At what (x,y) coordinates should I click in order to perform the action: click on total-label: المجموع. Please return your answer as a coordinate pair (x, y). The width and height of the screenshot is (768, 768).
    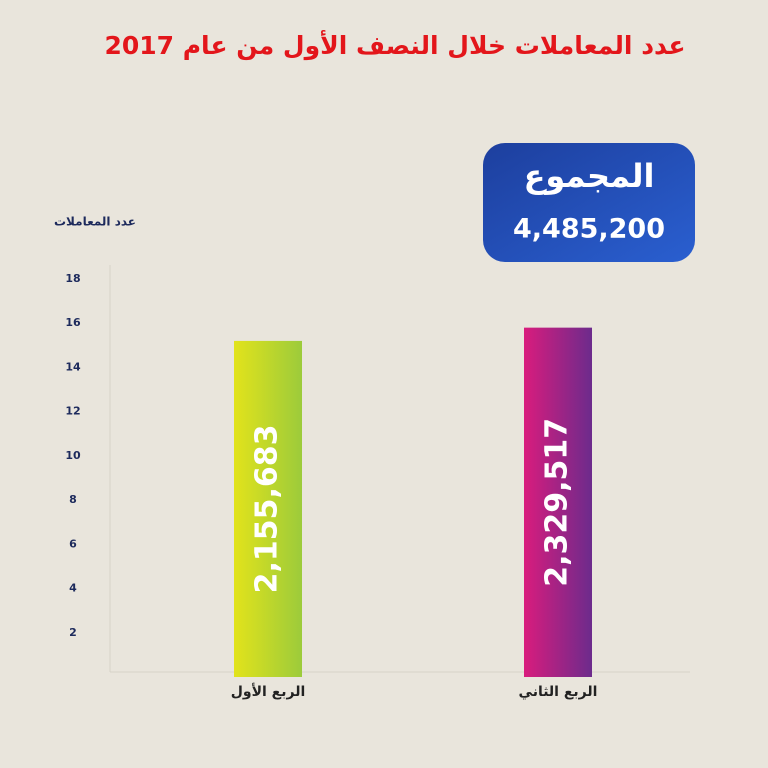
    Looking at the image, I should click on (589, 176).